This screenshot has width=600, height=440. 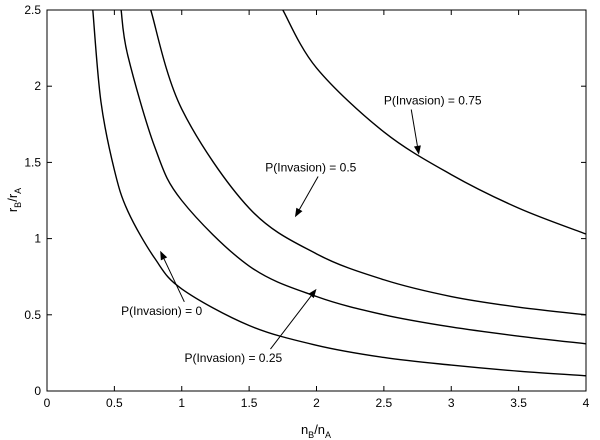 I want to click on annotation-label-3: P(Invasion) = 0.75, so click(x=433, y=100).